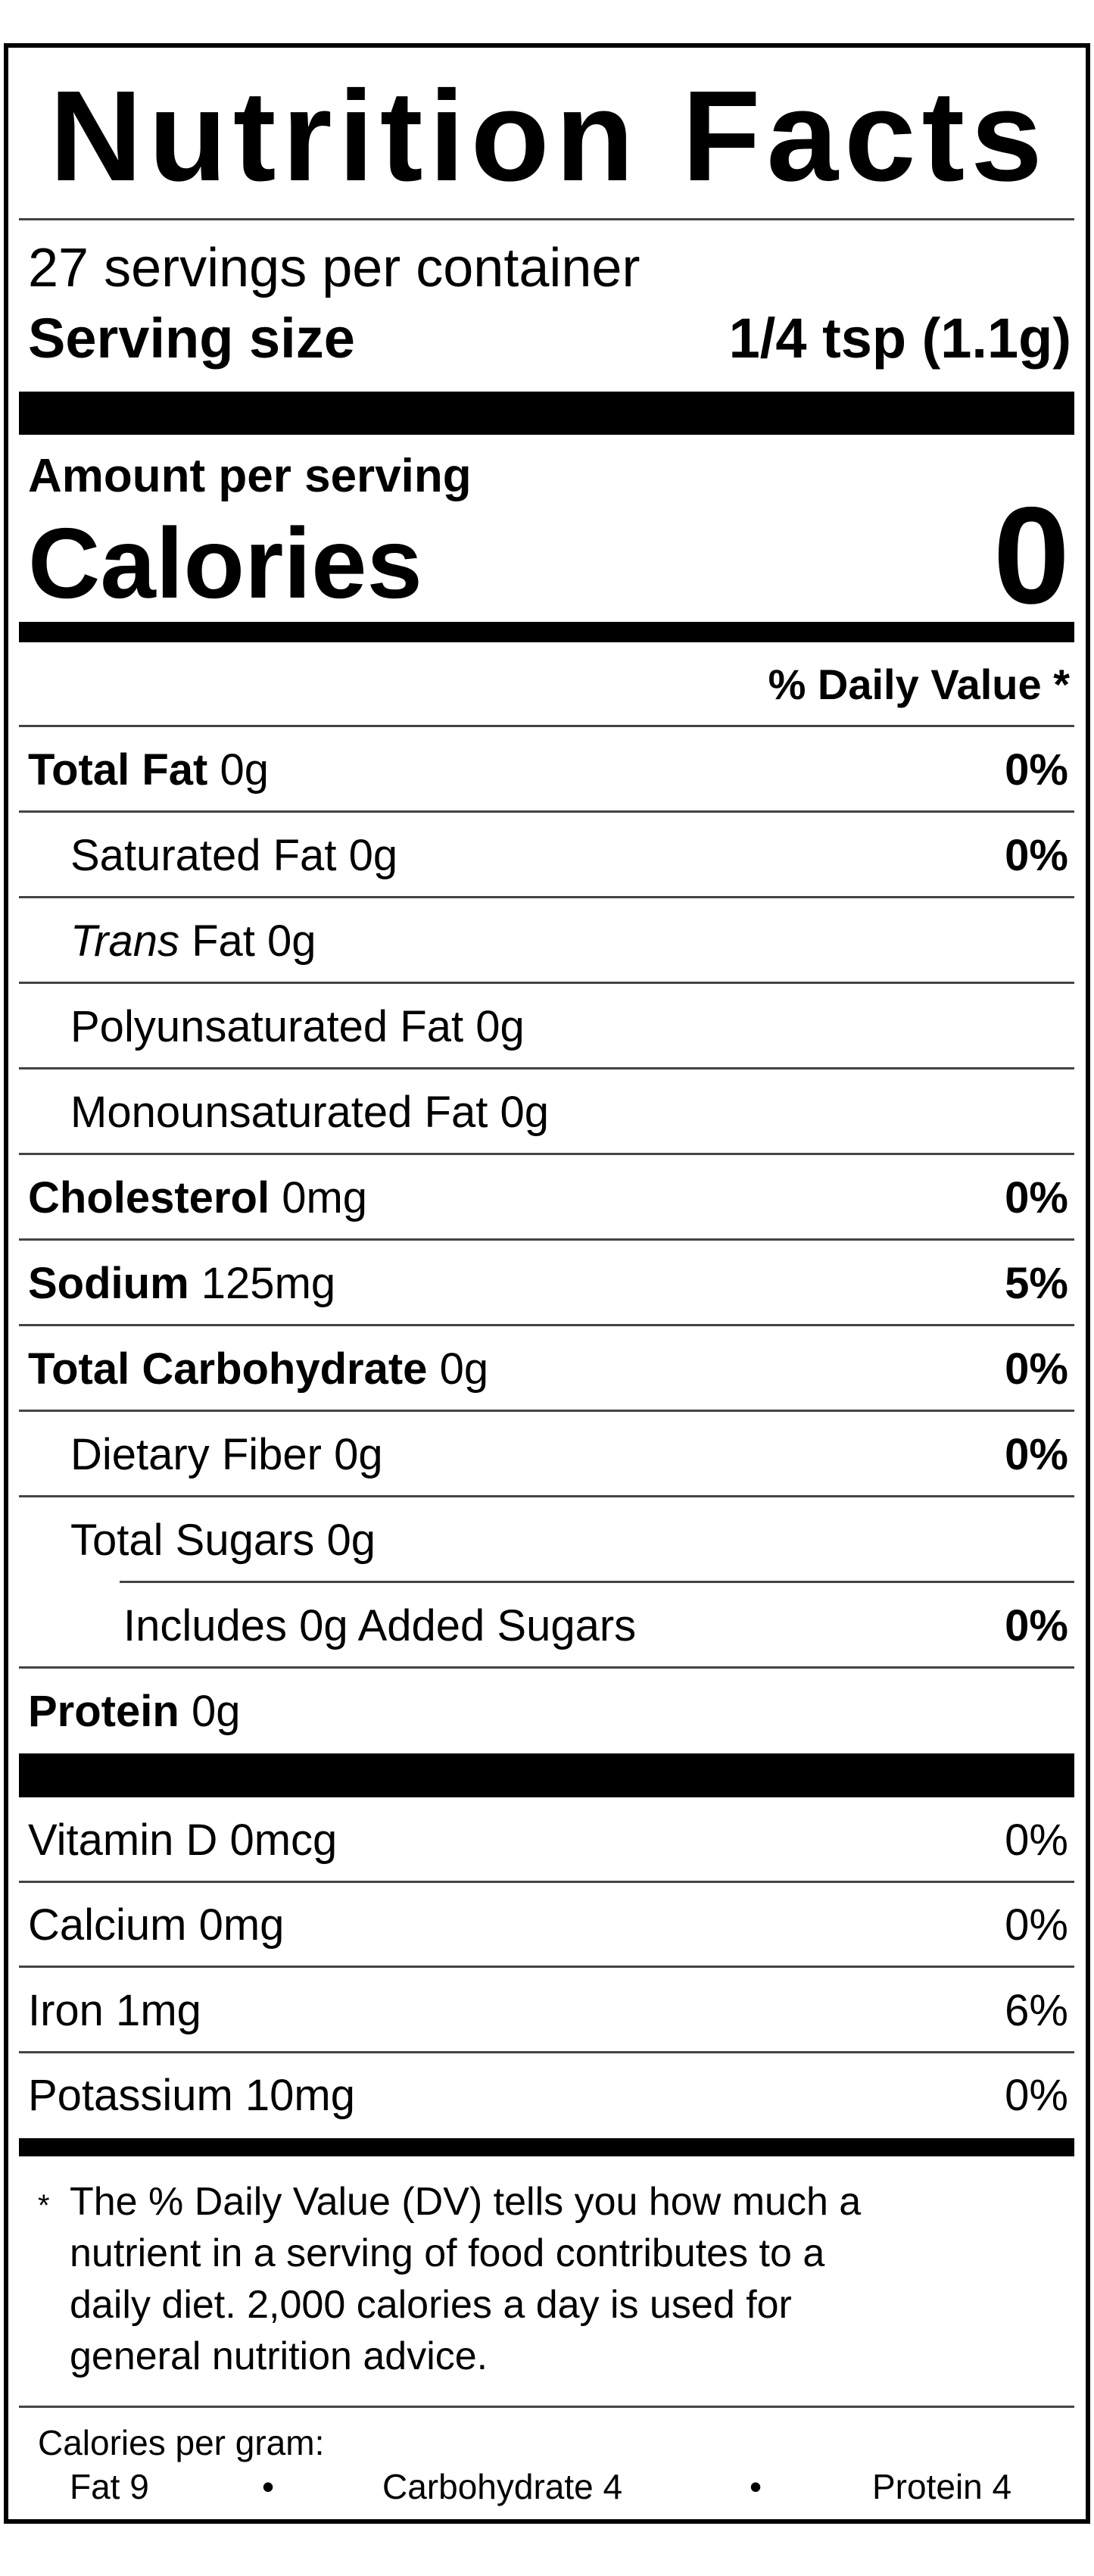 The width and height of the screenshot is (1094, 2576). Describe the element at coordinates (546, 1198) in the screenshot. I see `nutrient-row: Cholesterol 0mg 0%` at that location.